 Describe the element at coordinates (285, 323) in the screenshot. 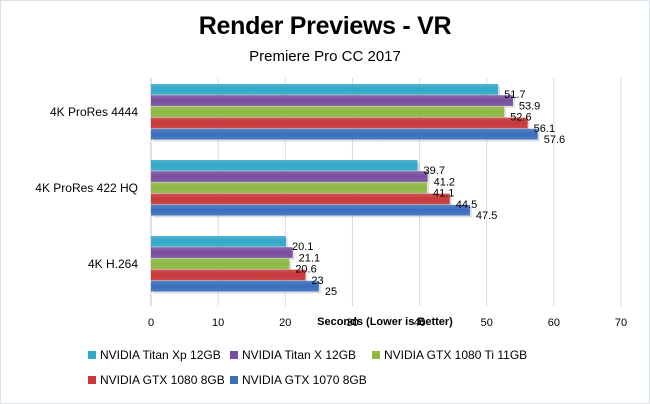

I see `x-tick-label: 20` at that location.